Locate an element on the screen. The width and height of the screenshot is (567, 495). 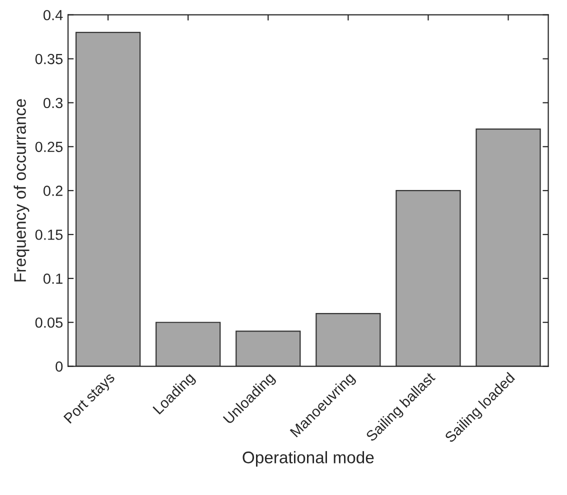
y-tick-label: 0.05 is located at coordinates (49, 322).